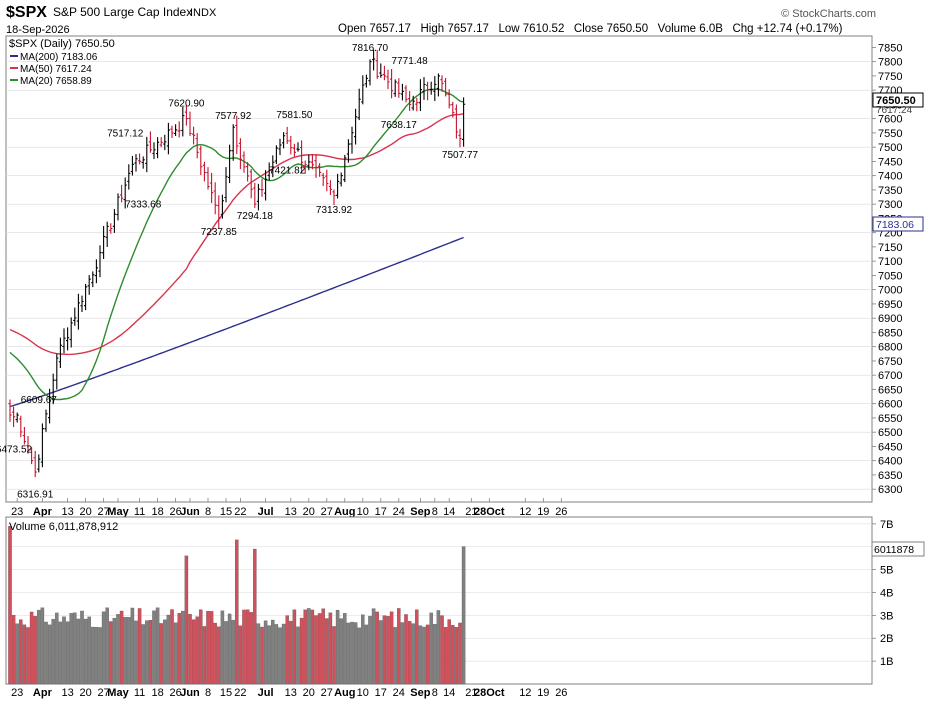  I want to click on x-label-Aug: Aug, so click(344, 512).